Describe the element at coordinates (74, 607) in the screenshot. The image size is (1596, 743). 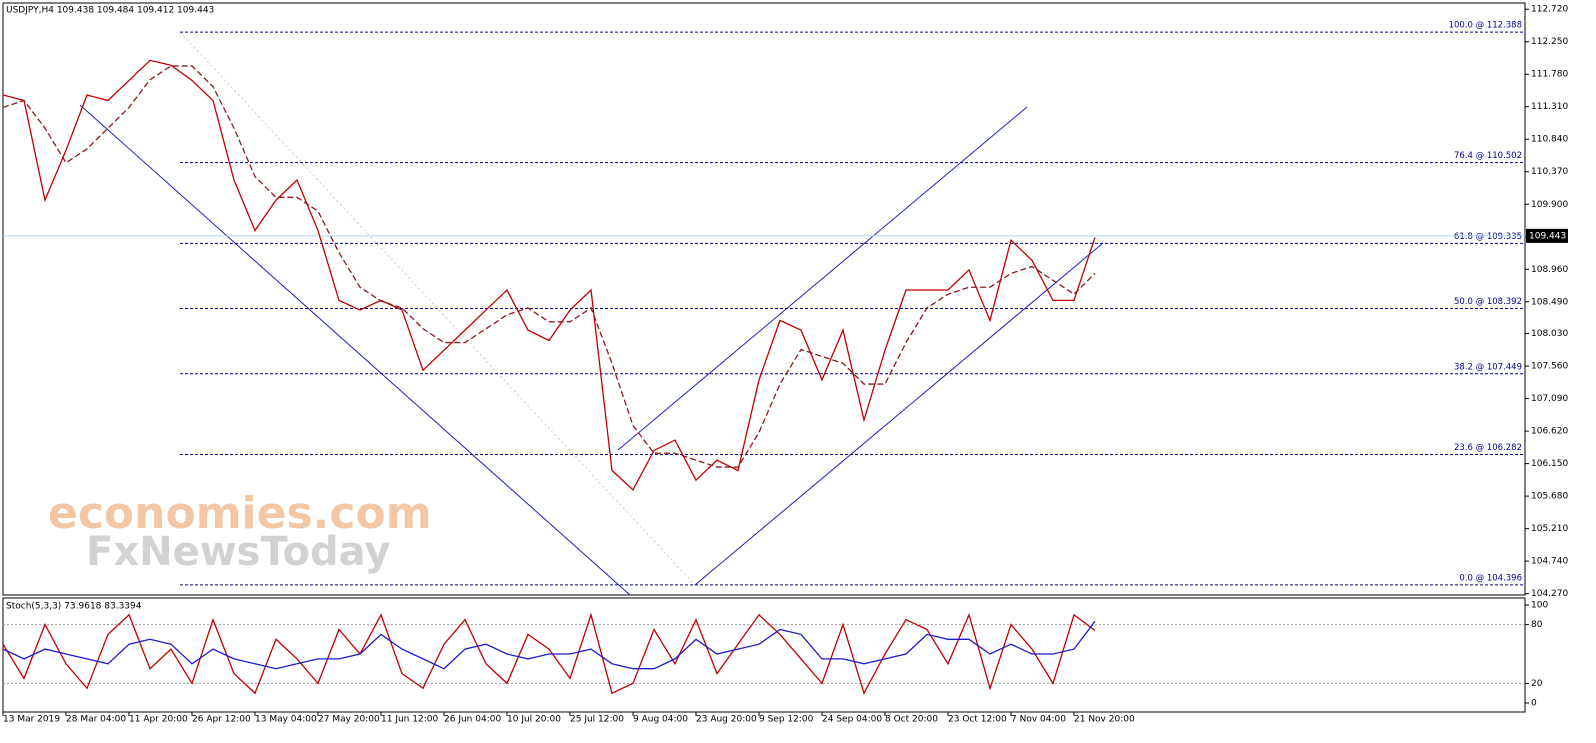
I see `indicator-title: Stoch(5,3,3) 73.9618 83.3394` at that location.